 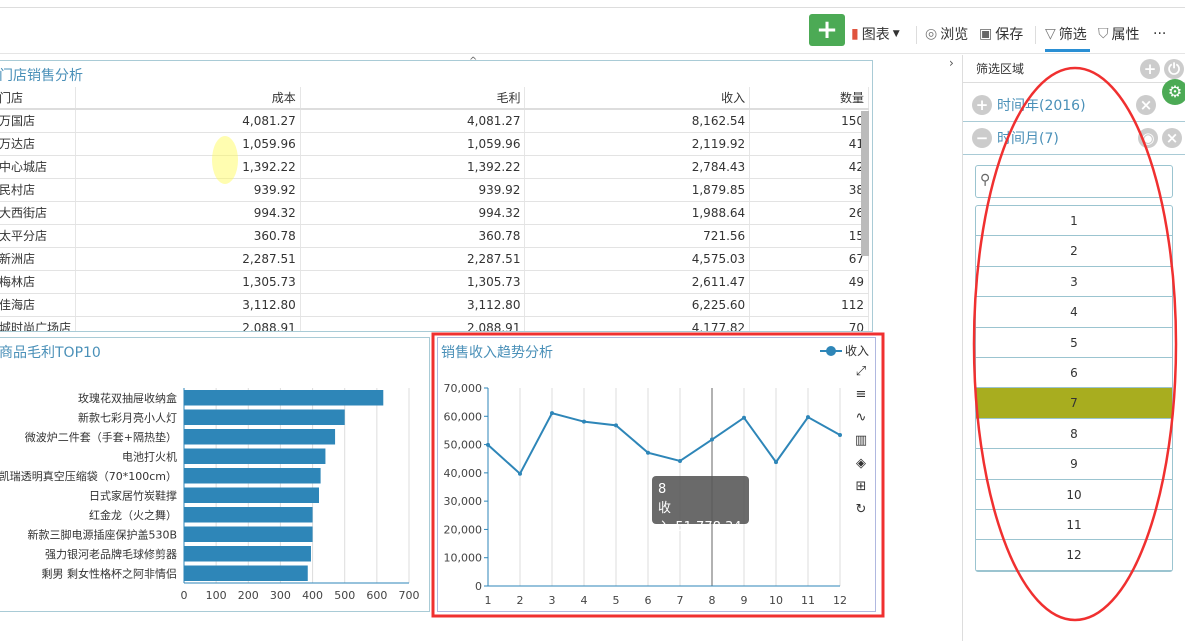 I want to click on x-tick-label: 12, so click(x=840, y=600).